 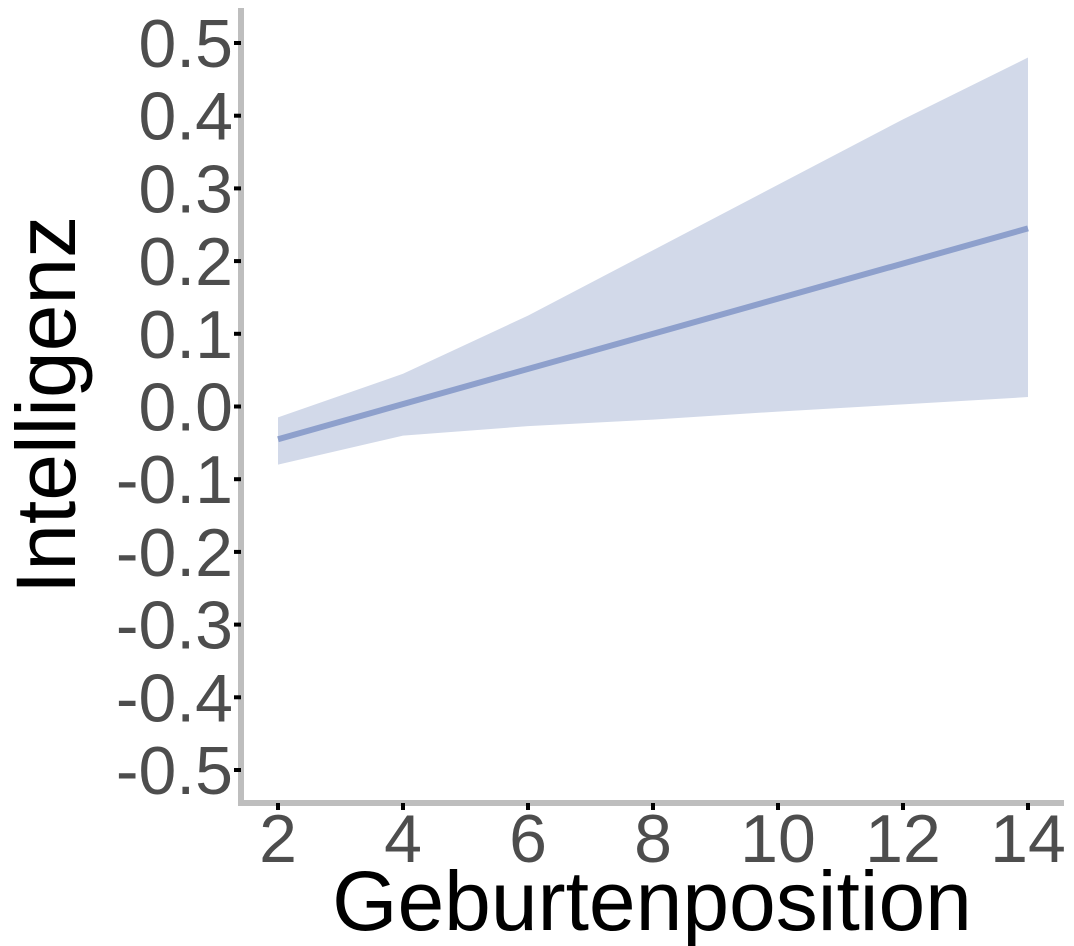 I want to click on y-axis-title: Intelligenz, so click(x=46, y=405).